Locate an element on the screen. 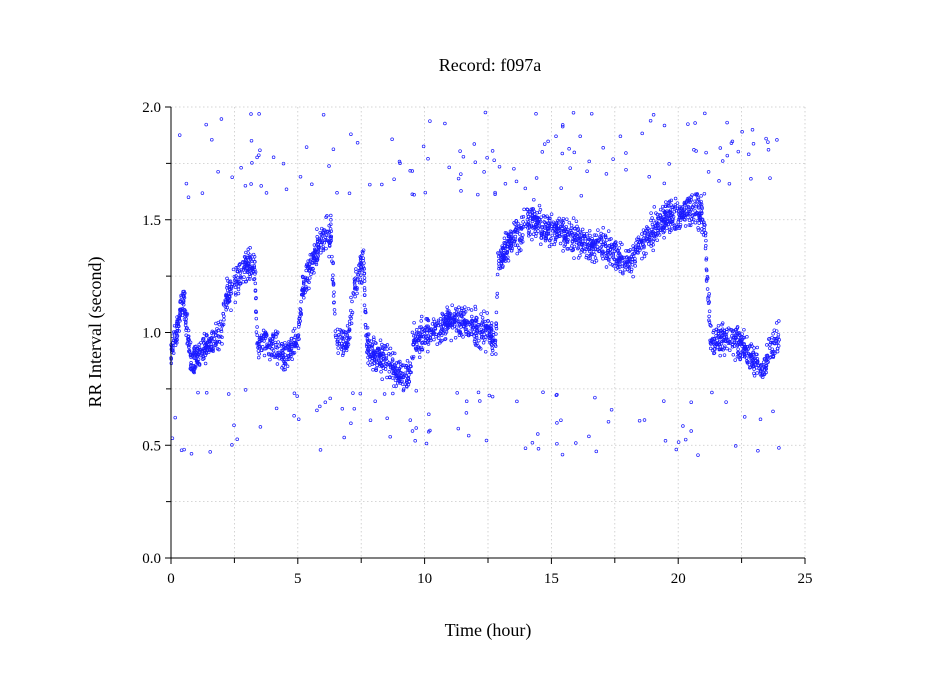 Image resolution: width=949 pixels, height=697 pixels. x-tick-label: 25 is located at coordinates (805, 579).